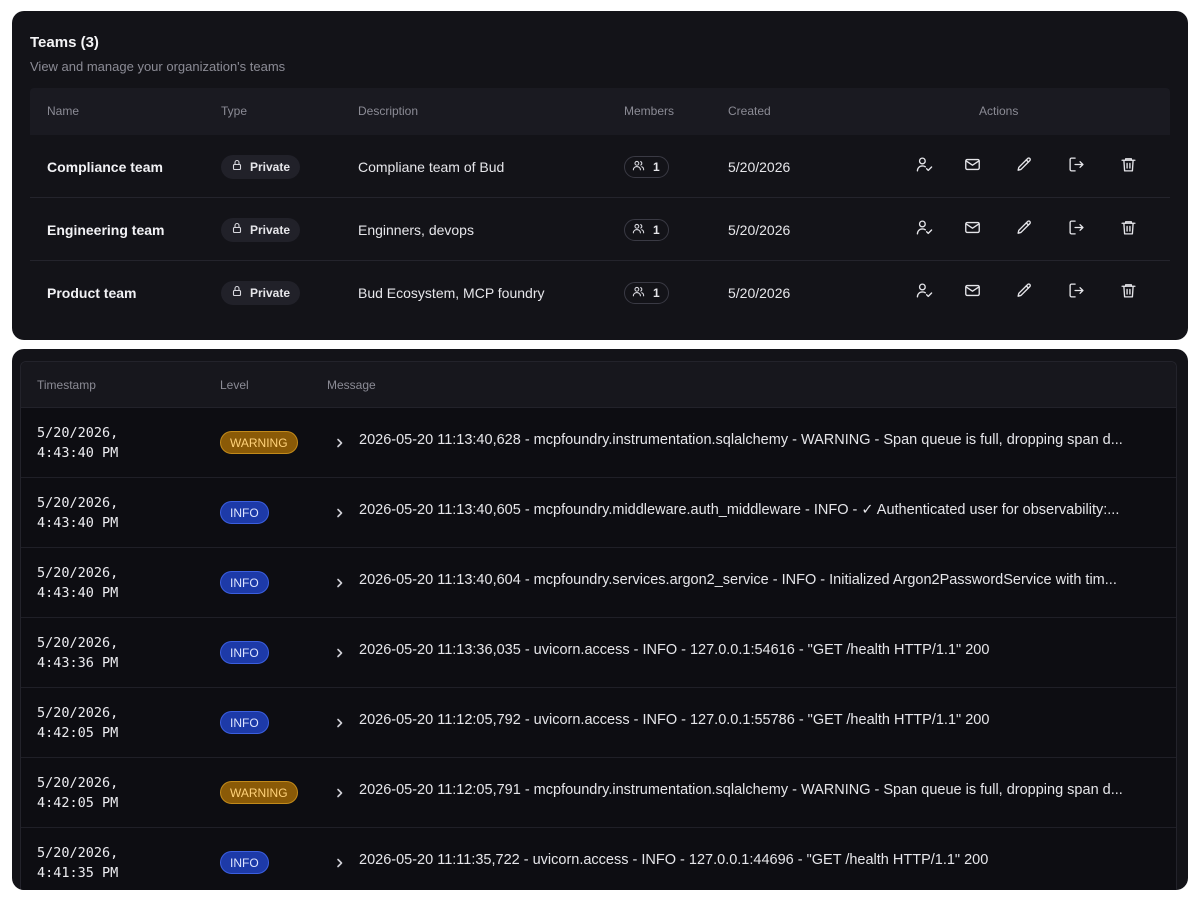  Describe the element at coordinates (64, 42) in the screenshot. I see `teams-title: Teams (3)` at that location.